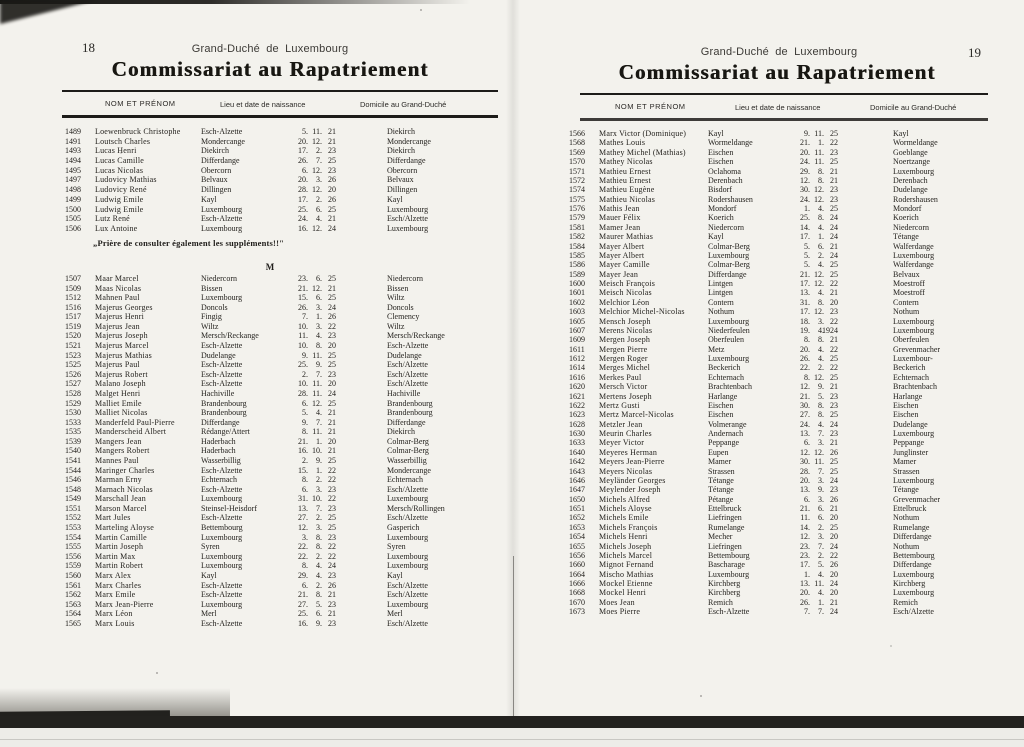 This screenshot has height=747, width=1024. What do you see at coordinates (805, 424) in the screenshot?
I see `entry-birth-day: 24.` at bounding box center [805, 424].